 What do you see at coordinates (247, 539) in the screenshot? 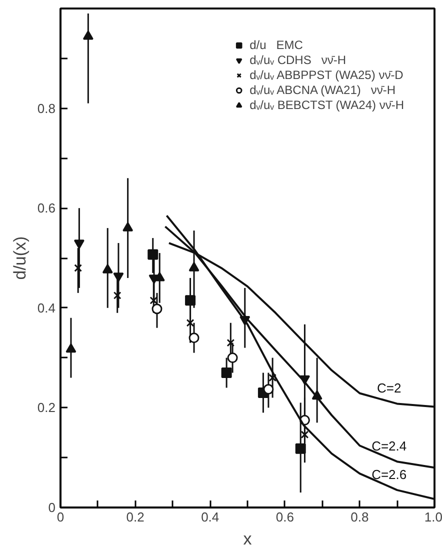
I see `x-axis-title: x` at bounding box center [247, 539].